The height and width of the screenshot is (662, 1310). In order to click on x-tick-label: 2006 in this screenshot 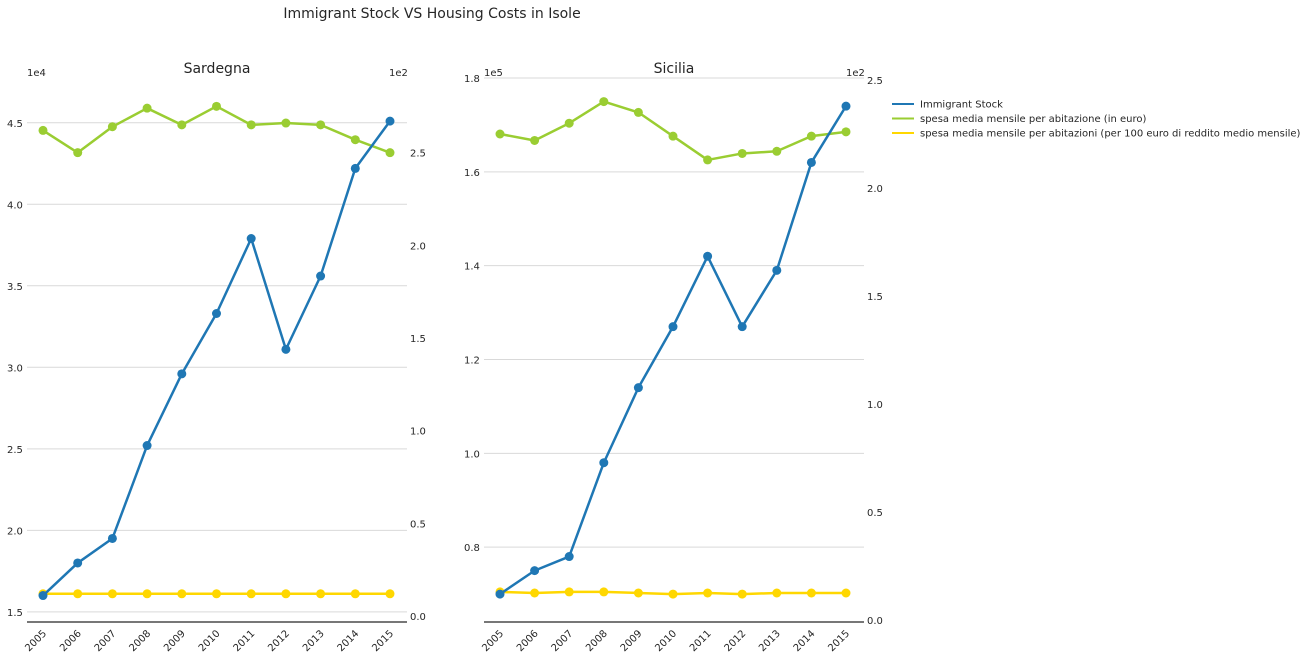, I will do `click(528, 641)`.